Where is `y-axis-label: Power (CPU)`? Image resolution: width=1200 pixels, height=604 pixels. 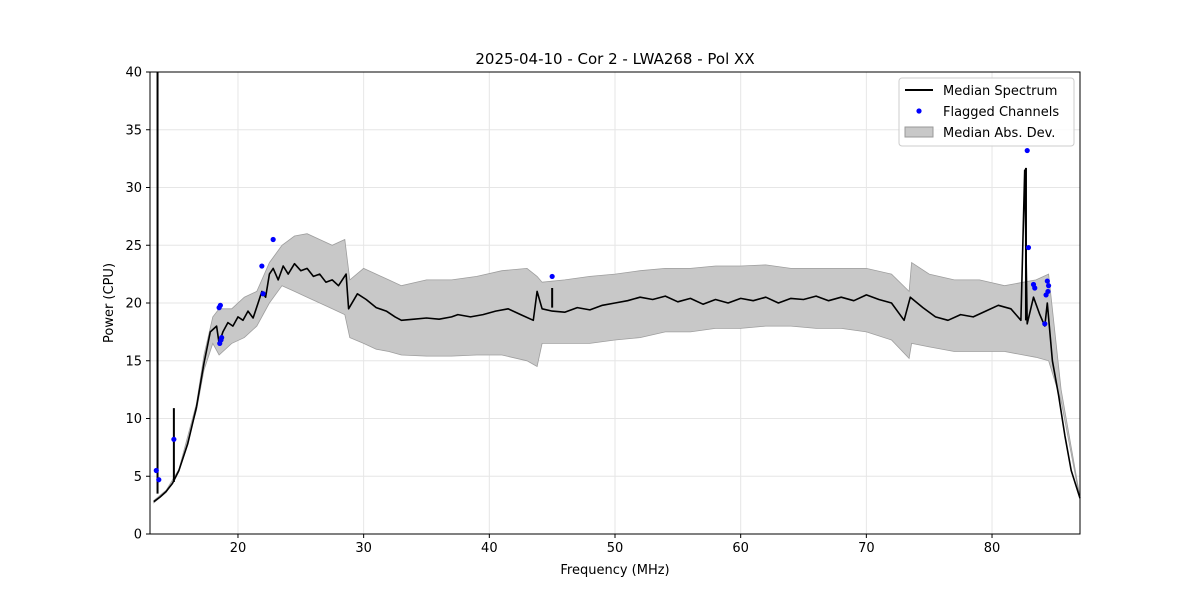
y-axis-label: Power (CPU) is located at coordinates (109, 303).